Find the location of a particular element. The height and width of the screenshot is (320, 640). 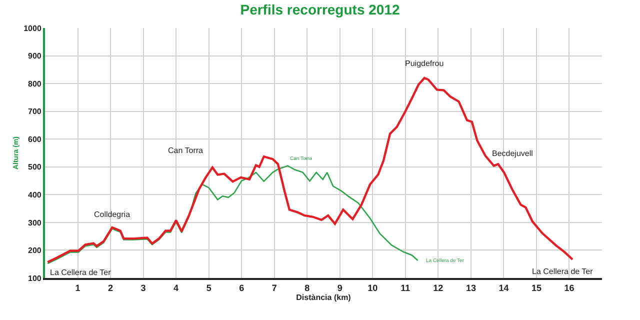

annotation: Becdejuvell is located at coordinates (513, 153).